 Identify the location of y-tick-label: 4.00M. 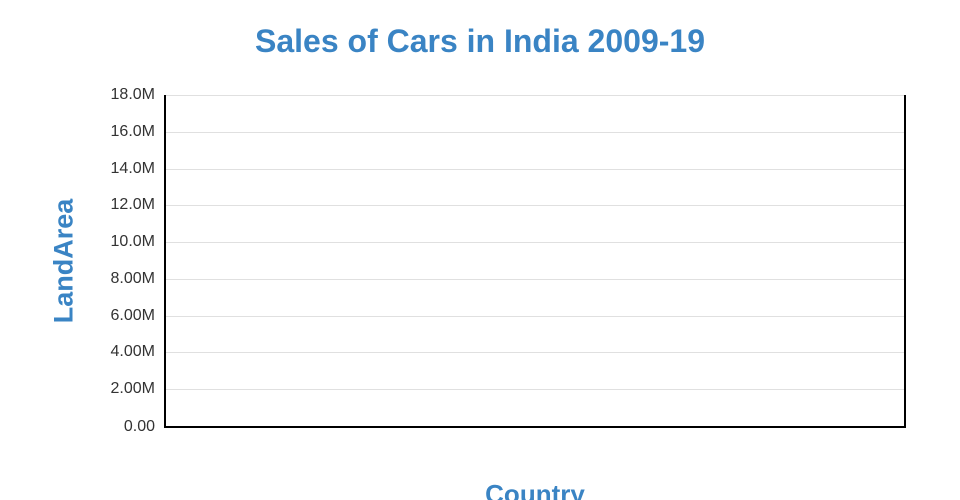
(132, 352).